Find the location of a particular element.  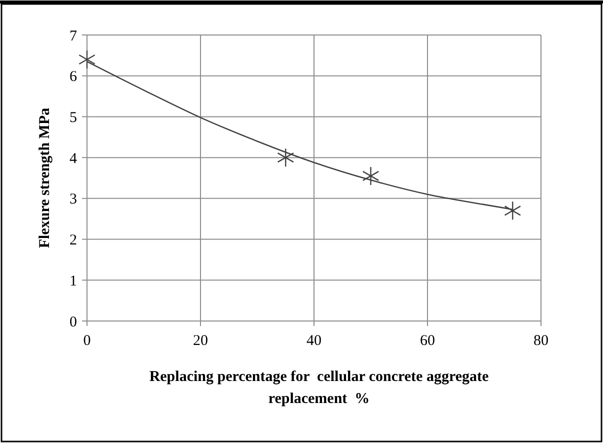

y-tick-label: 5 is located at coordinates (73, 118).